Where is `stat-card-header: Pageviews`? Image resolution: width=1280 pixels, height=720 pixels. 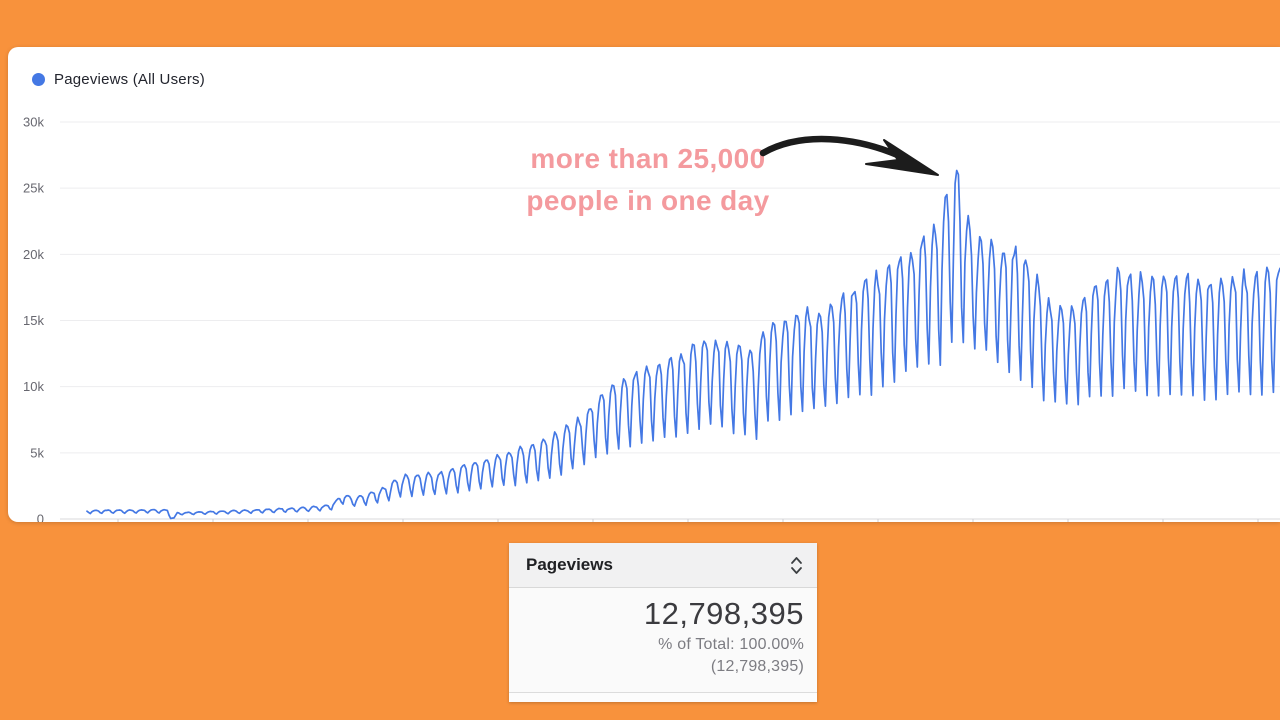
stat-card-header: Pageviews is located at coordinates (663, 565).